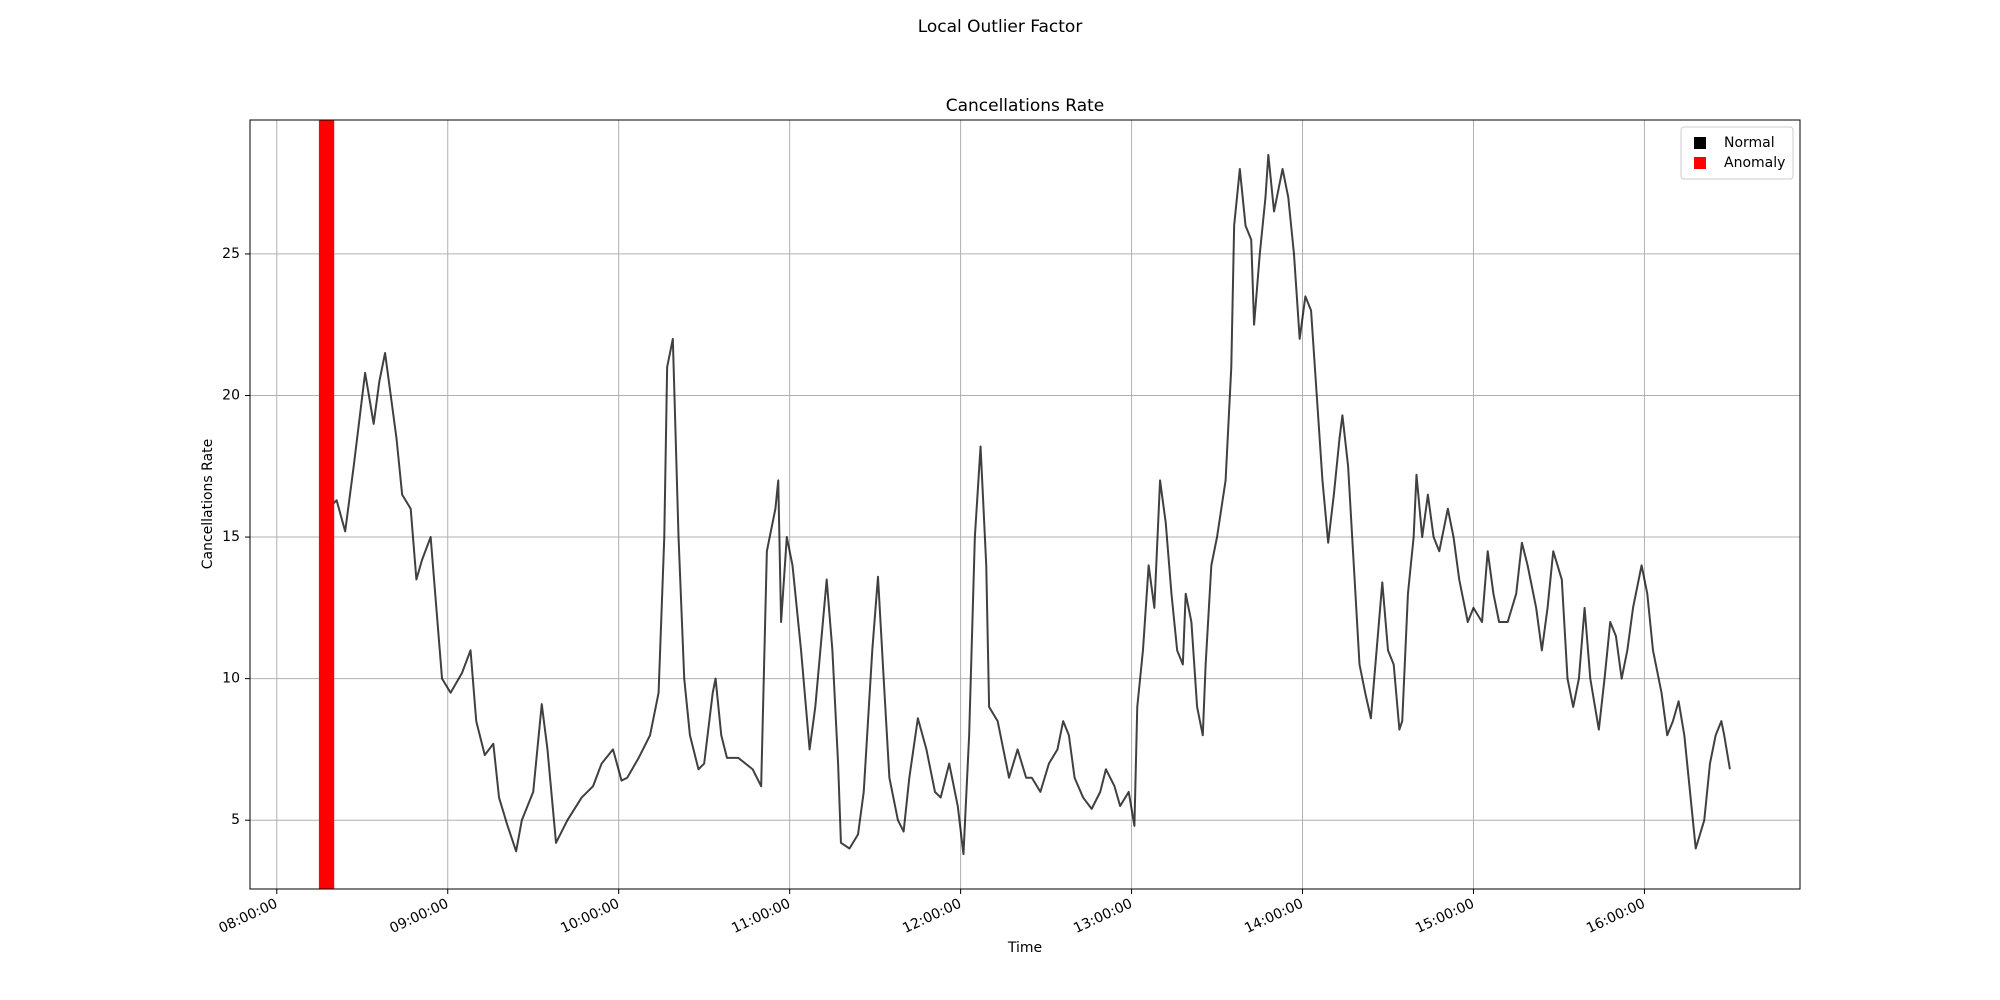 The image size is (2000, 1000). Describe the element at coordinates (1616, 916) in the screenshot. I see `x-tick-label: 16:00:00` at that location.